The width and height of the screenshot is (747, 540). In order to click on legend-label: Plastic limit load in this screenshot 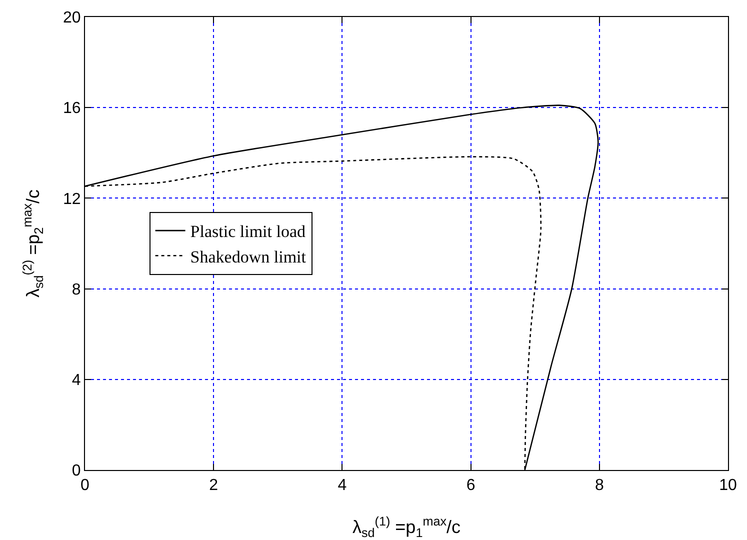, I will do `click(248, 232)`.